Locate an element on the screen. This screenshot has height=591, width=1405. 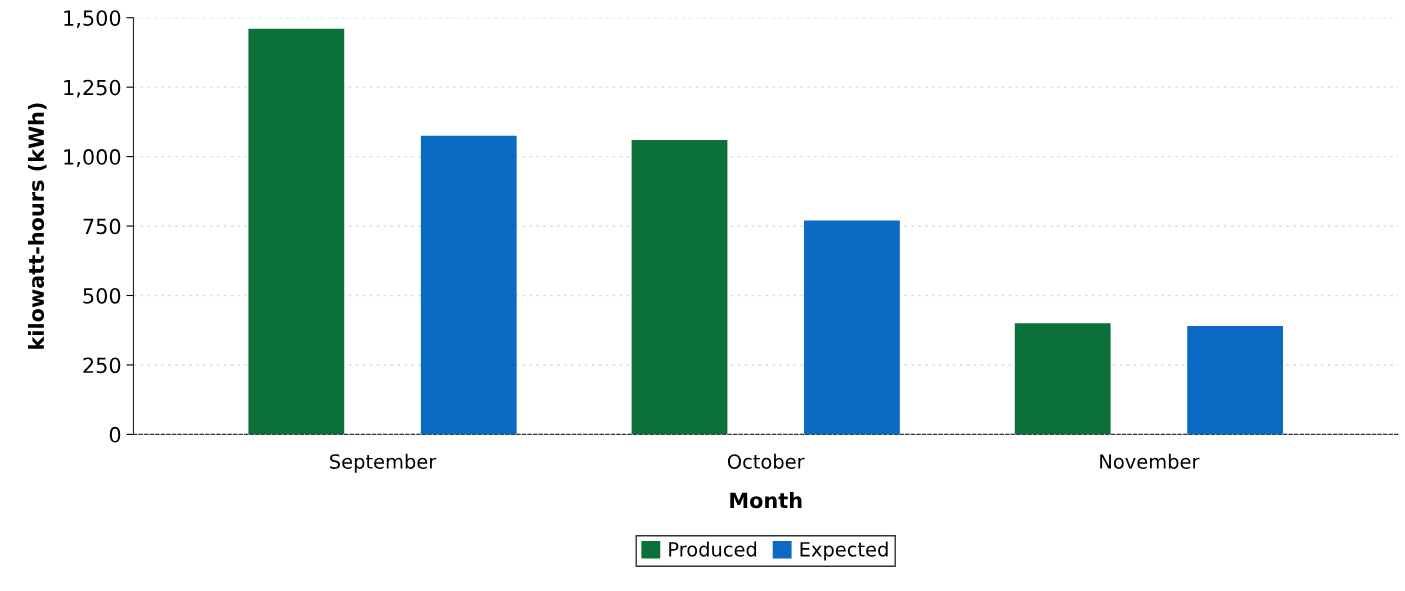
legend-label: Expected is located at coordinates (844, 551).